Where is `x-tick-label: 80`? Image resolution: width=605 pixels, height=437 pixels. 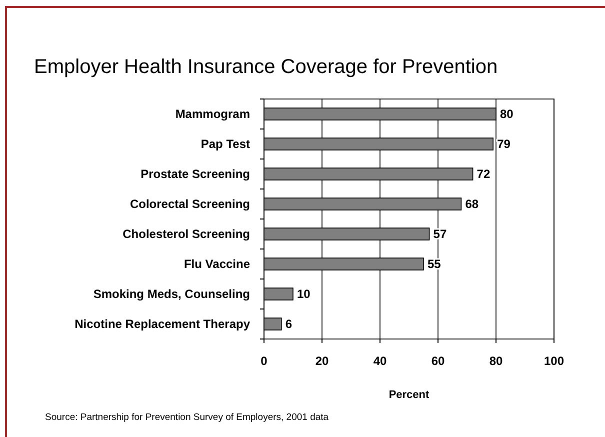
x-tick-label: 80 is located at coordinates (496, 361).